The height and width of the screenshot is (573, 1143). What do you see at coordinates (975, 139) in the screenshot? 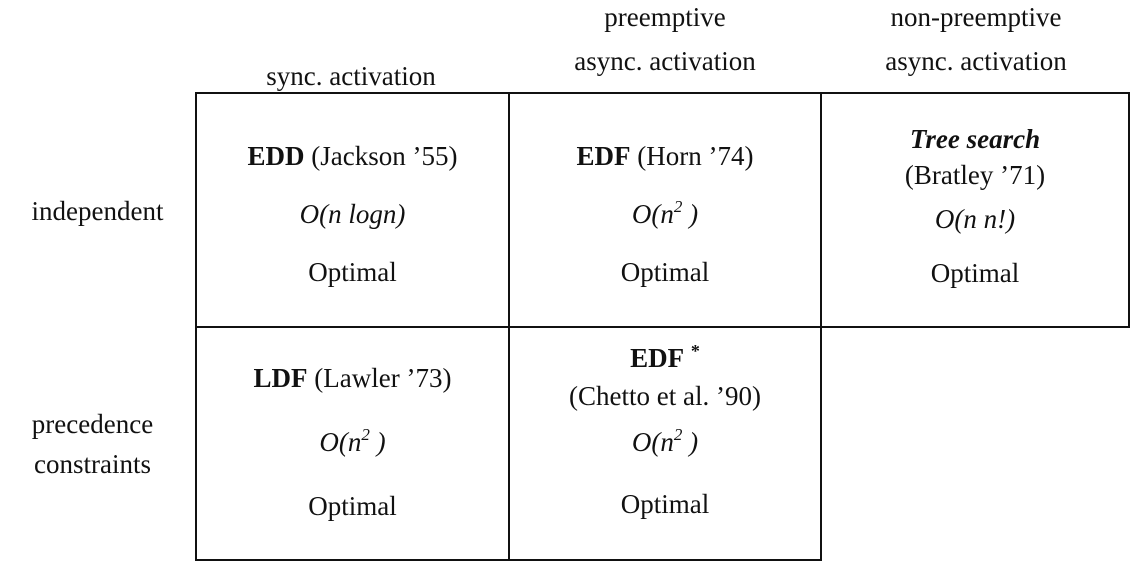
I see `cell-tree-search-algo: Tree search` at bounding box center [975, 139].